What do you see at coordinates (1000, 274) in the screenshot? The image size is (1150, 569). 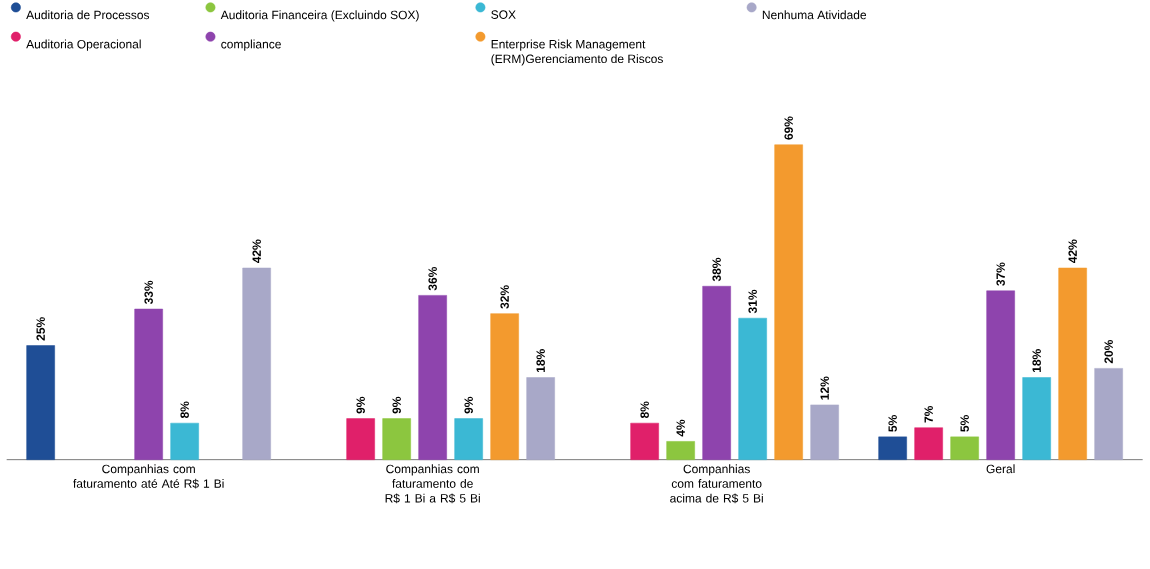 I see `data-label: 37%` at bounding box center [1000, 274].